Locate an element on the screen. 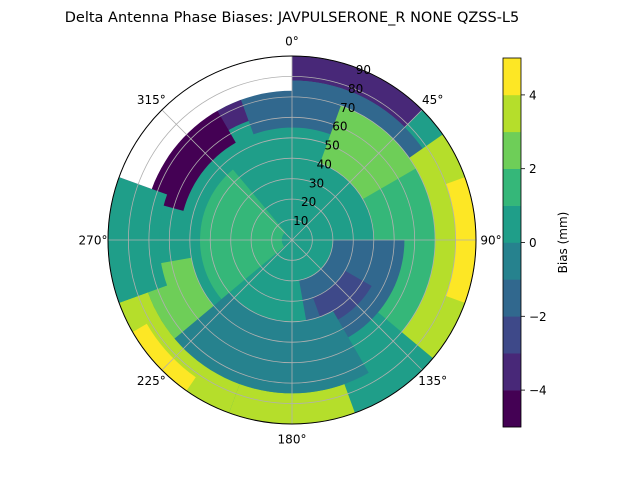 This screenshot has height=480, width=640. colorbar: −4 −2 0 2 4 Bias (mm) is located at coordinates (536, 242).